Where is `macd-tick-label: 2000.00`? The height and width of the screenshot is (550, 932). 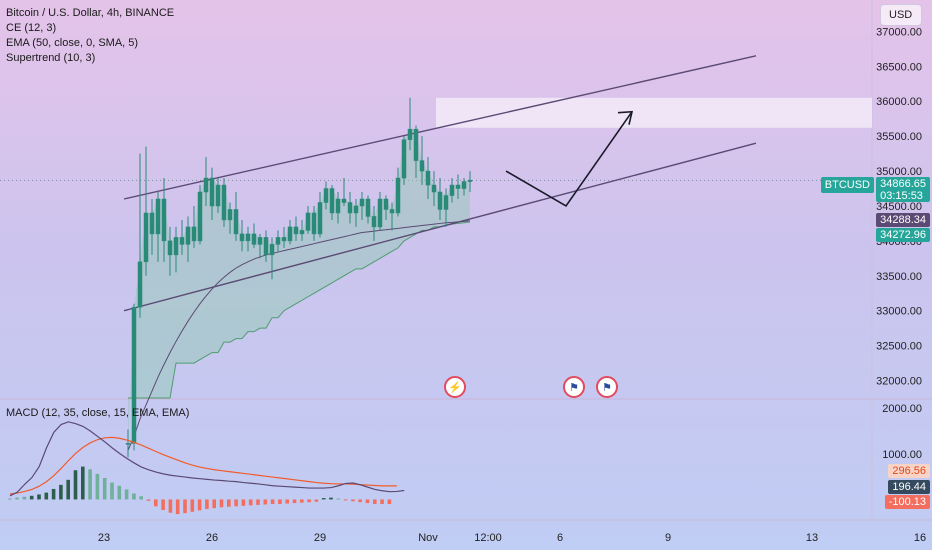 macd-tick-label: 2000.00 is located at coordinates (902, 409).